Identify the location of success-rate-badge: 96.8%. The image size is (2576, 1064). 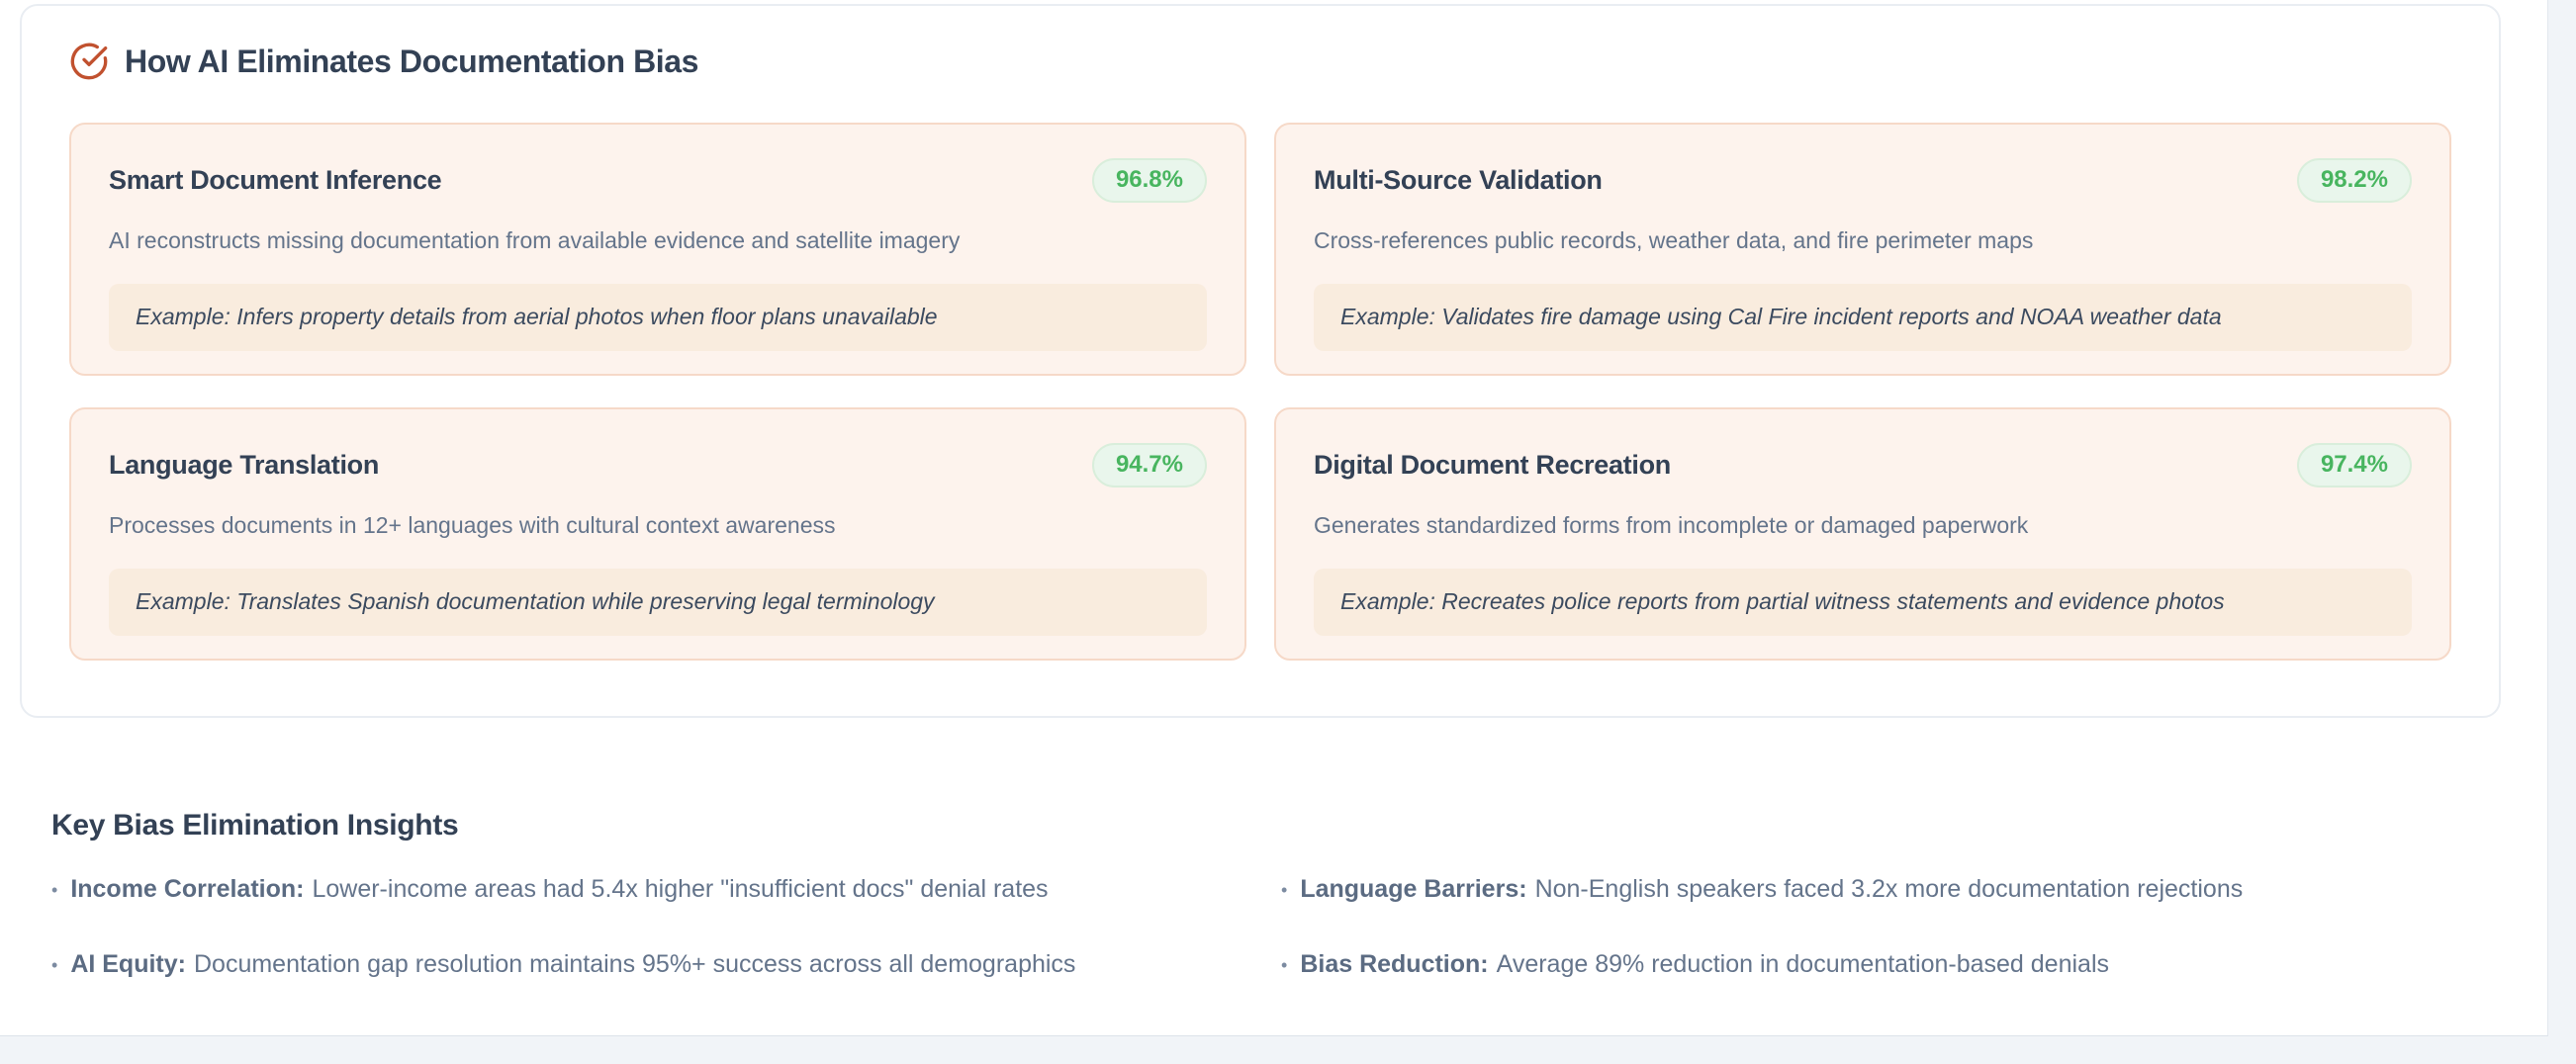
(1149, 180).